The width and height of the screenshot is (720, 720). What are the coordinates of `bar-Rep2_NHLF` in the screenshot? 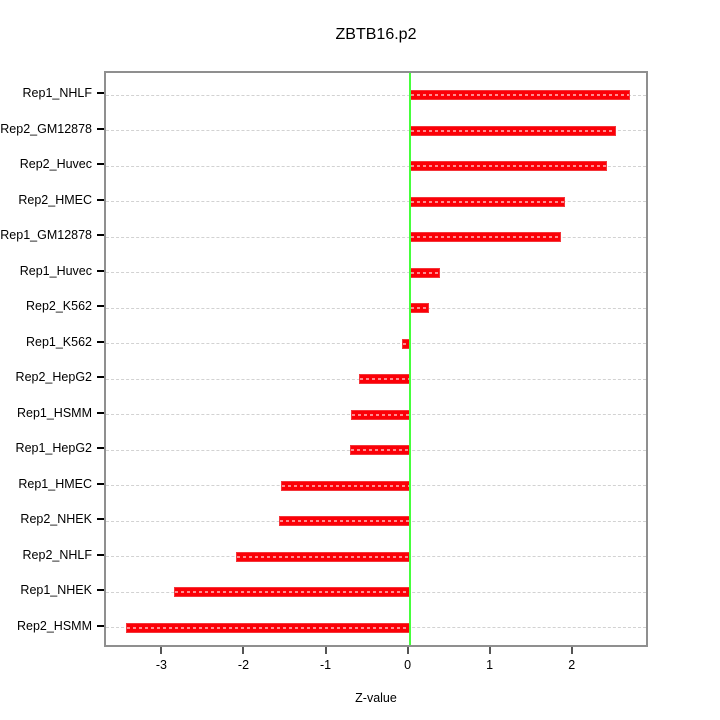 It's located at (322, 556).